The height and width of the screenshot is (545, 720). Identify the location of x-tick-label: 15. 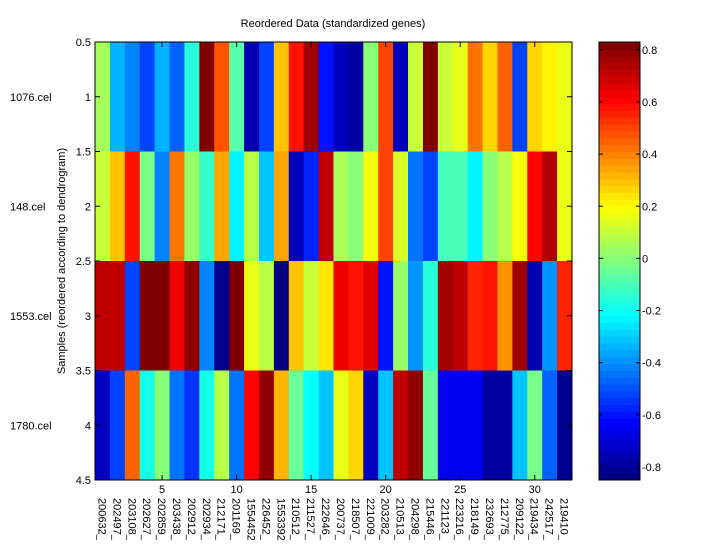
(311, 490).